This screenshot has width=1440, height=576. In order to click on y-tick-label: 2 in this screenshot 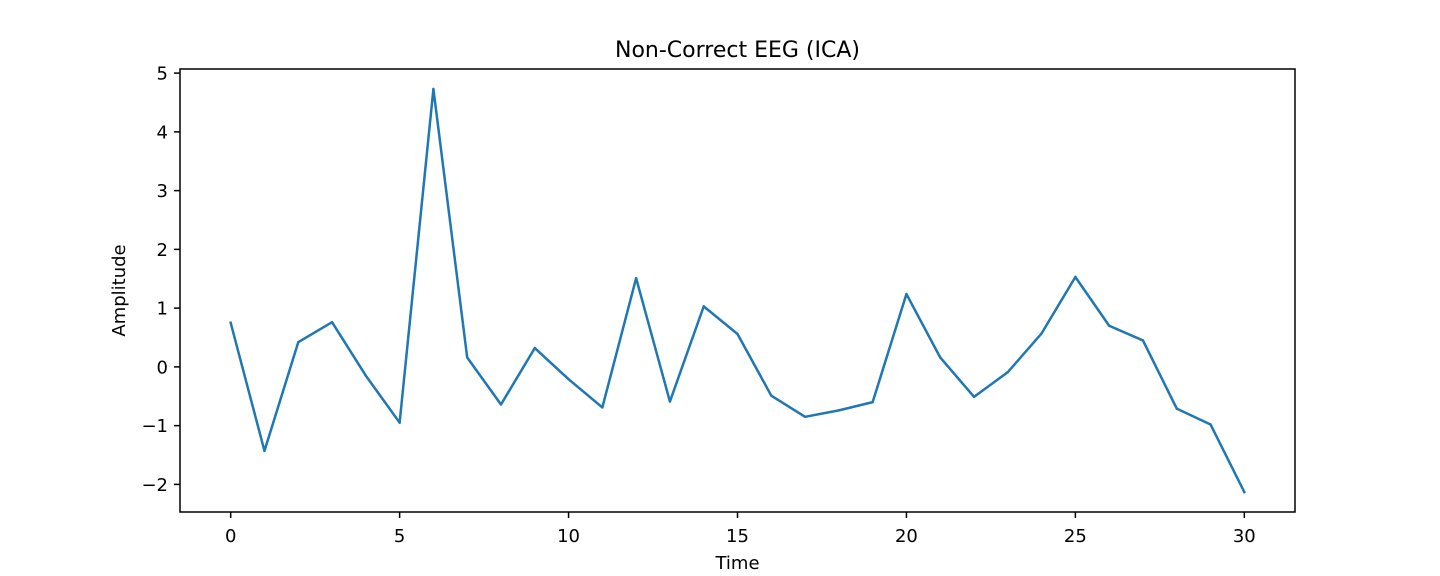, I will do `click(162, 250)`.